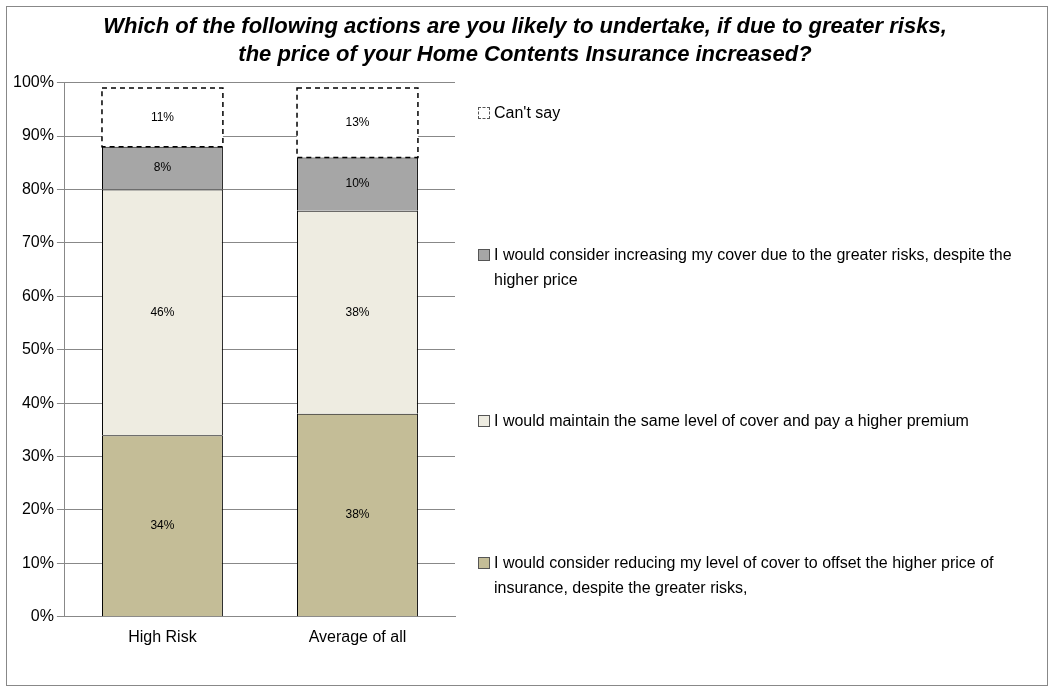 The width and height of the screenshot is (1056, 693). What do you see at coordinates (37, 349) in the screenshot?
I see `y-tick-label: 50%` at bounding box center [37, 349].